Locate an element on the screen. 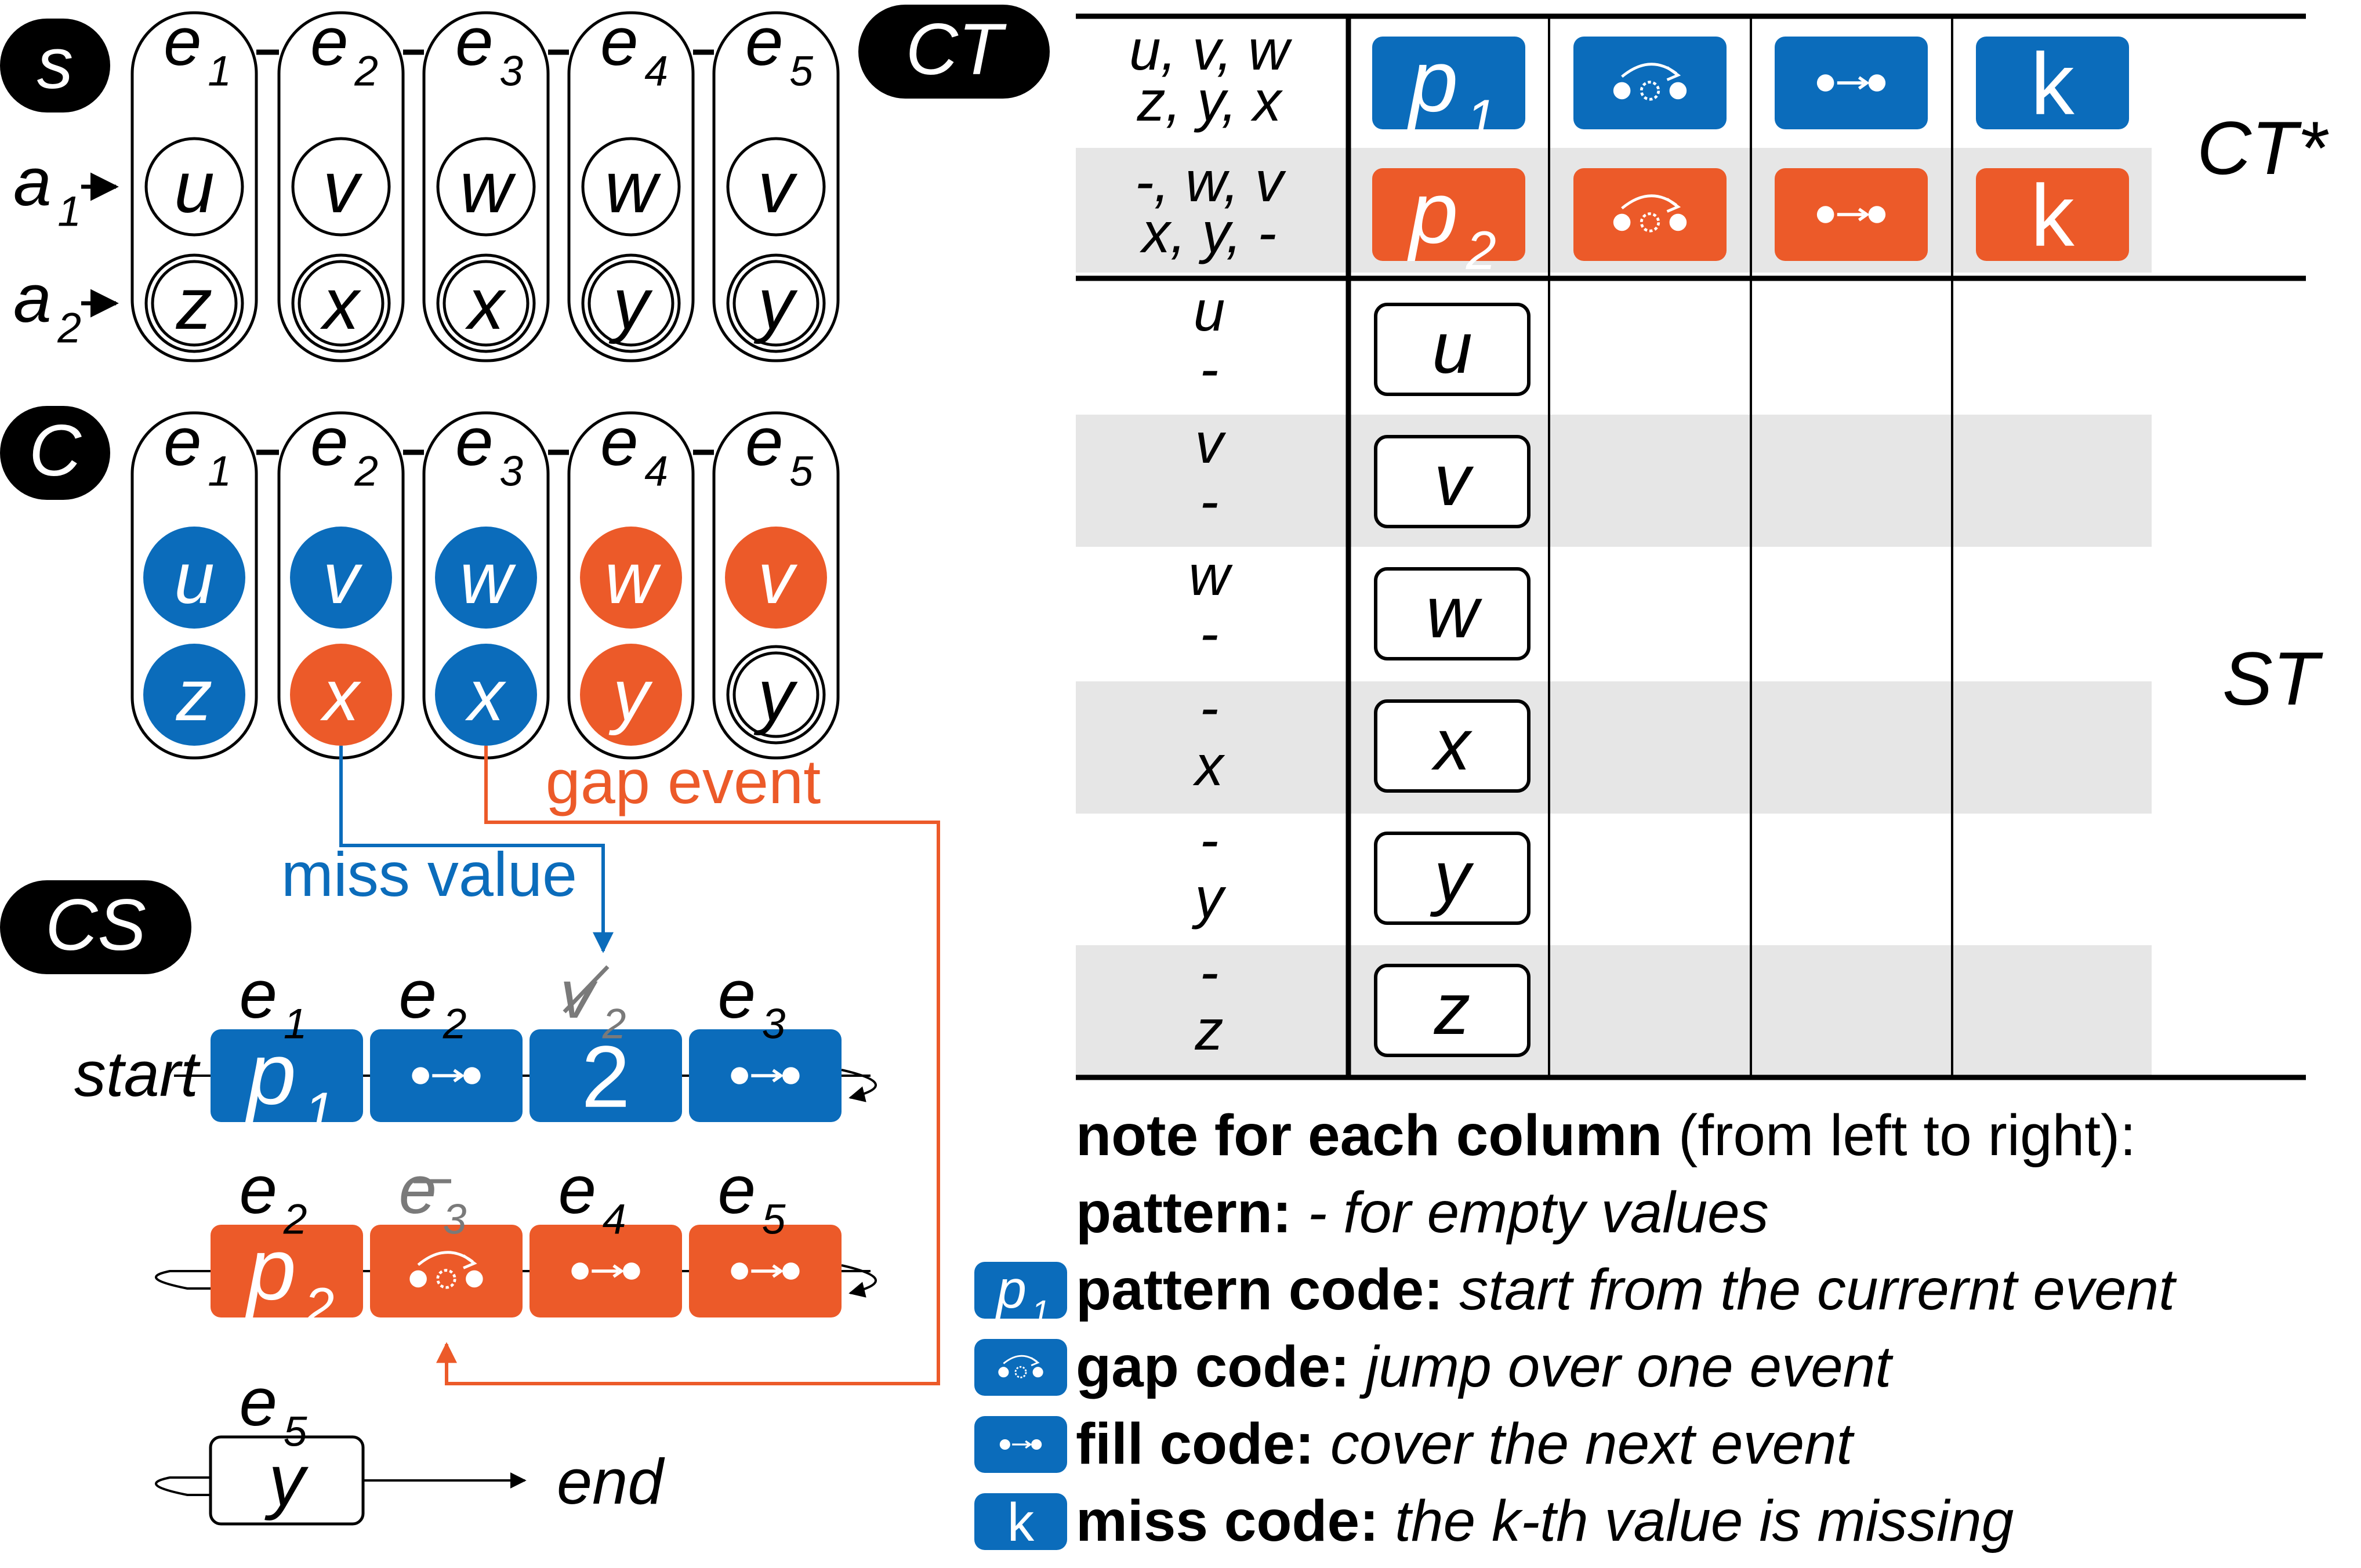  value-label: x is located at coordinates (486, 304).